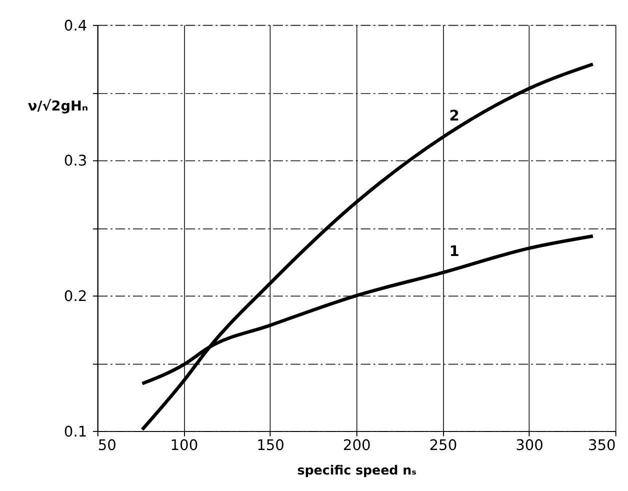 The width and height of the screenshot is (628, 491). Describe the element at coordinates (454, 251) in the screenshot. I see `series-label: 1` at that location.